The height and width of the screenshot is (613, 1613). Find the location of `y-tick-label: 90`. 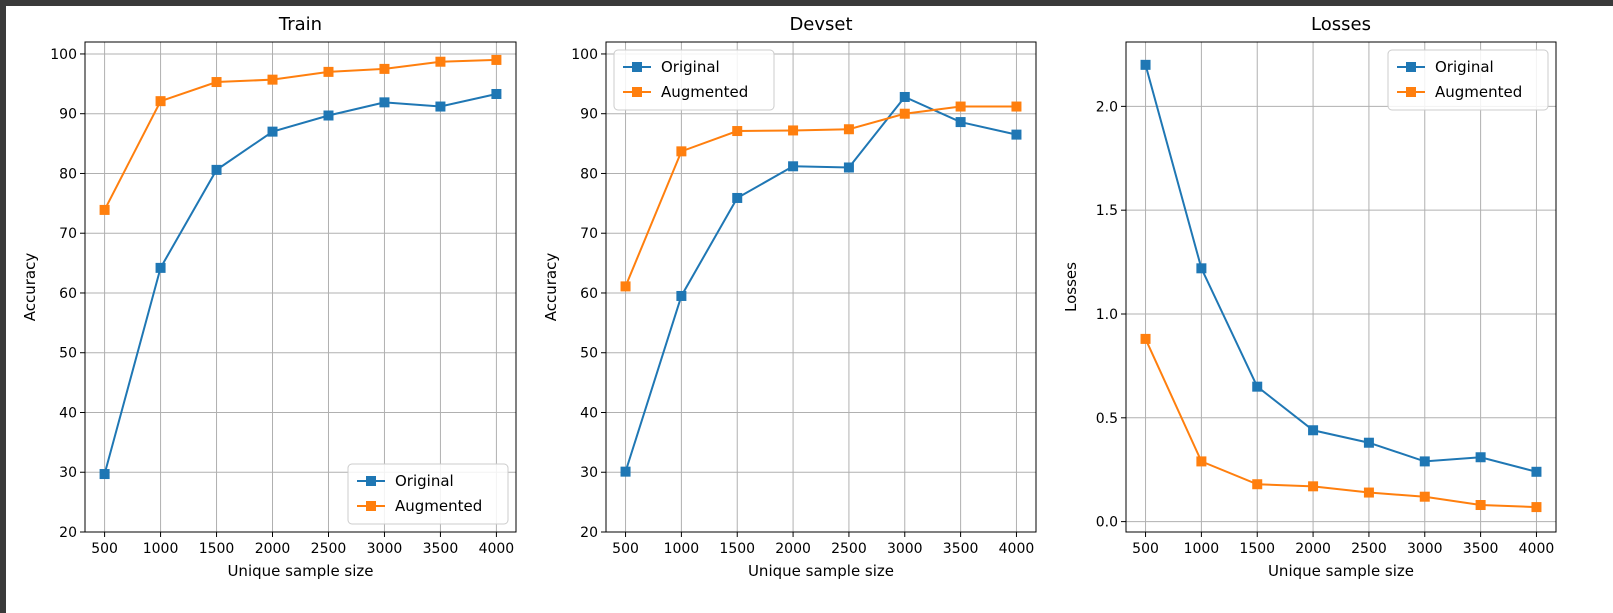

y-tick-label: 90 is located at coordinates (68, 115).